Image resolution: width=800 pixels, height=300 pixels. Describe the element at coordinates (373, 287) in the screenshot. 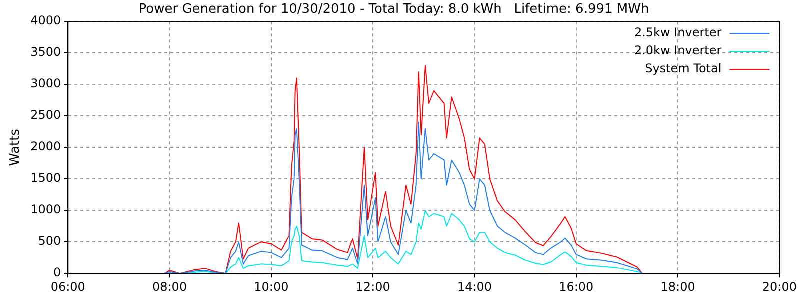

I see `x-tick-label: 12:00` at that location.